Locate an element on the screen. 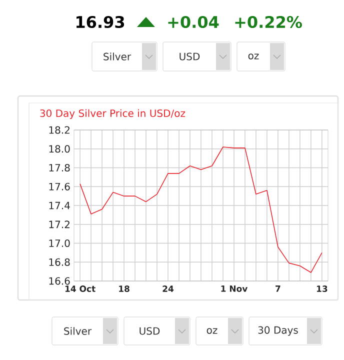  x-tick-label: 1 Nov is located at coordinates (234, 289).